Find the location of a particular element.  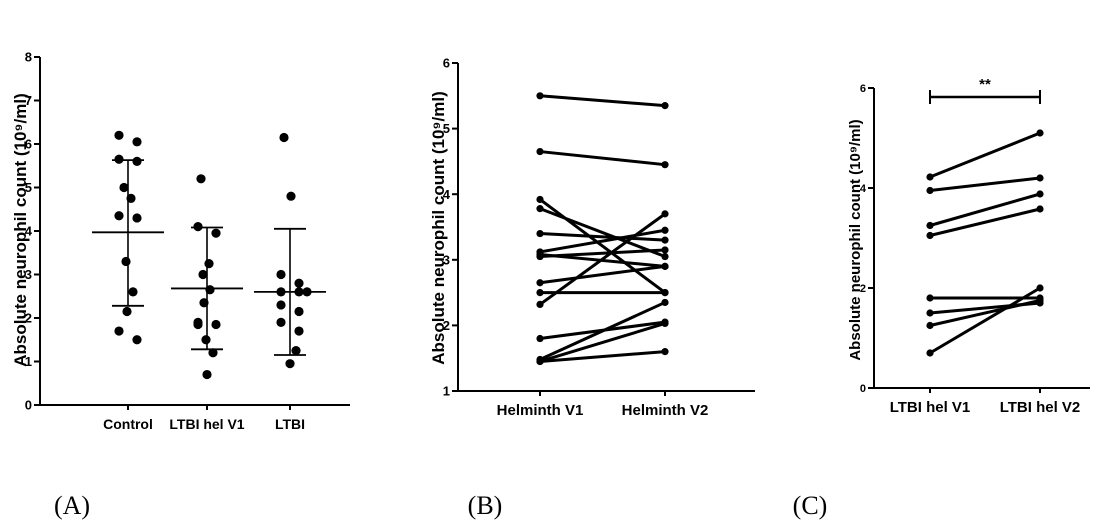

panel-label: (B) is located at coordinates (485, 505).